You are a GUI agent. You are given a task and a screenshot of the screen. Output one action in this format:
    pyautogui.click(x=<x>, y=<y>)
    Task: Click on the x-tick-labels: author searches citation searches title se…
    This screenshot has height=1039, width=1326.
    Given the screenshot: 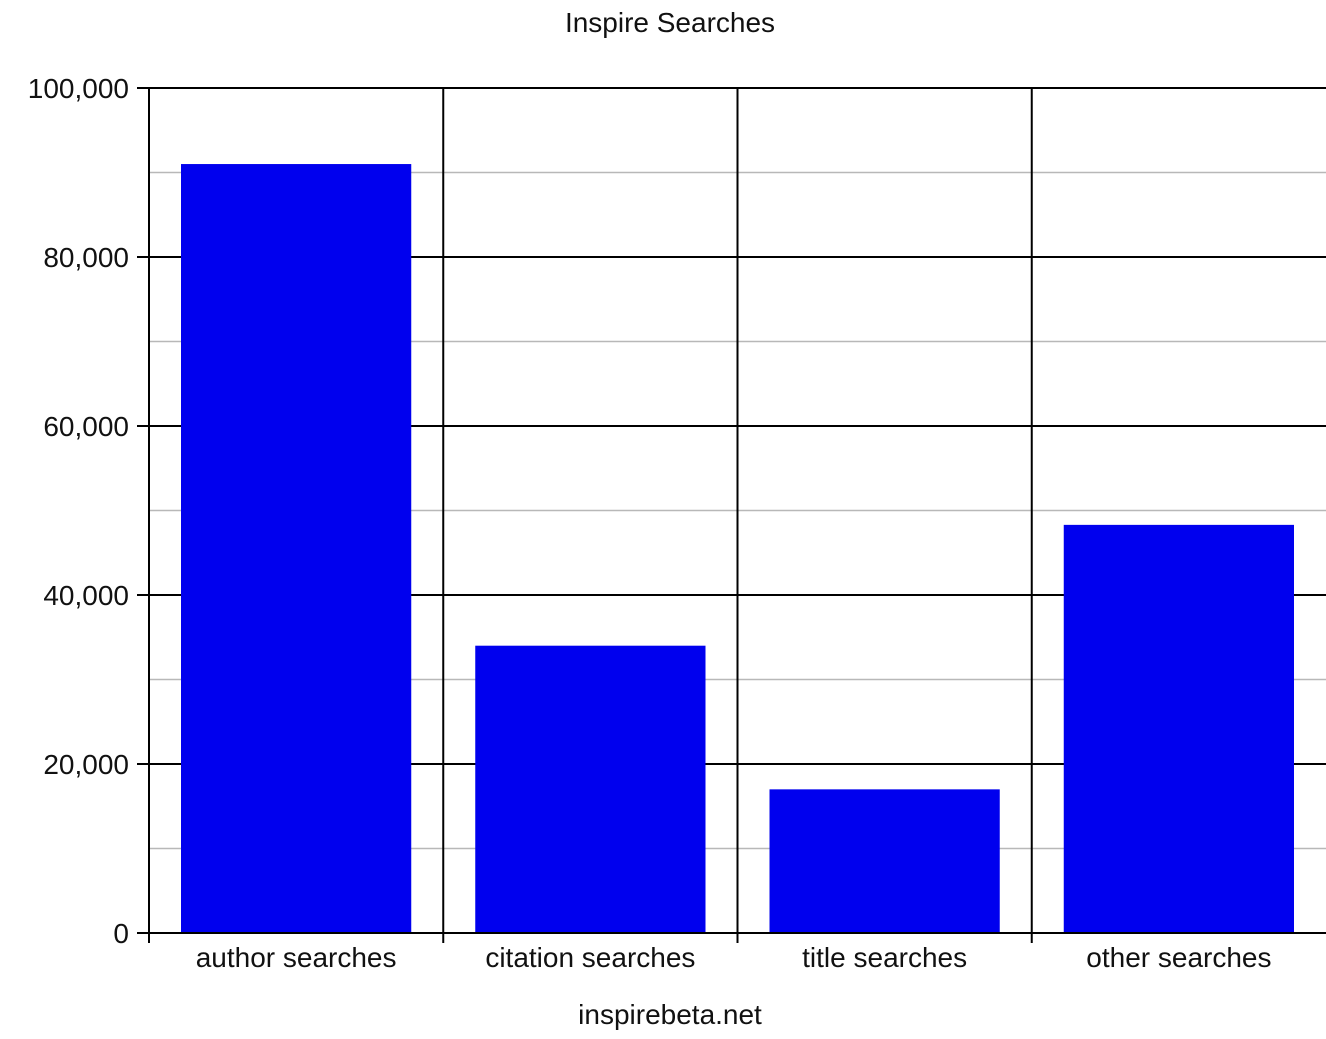 What is the action you would take?
    pyautogui.click(x=734, y=957)
    